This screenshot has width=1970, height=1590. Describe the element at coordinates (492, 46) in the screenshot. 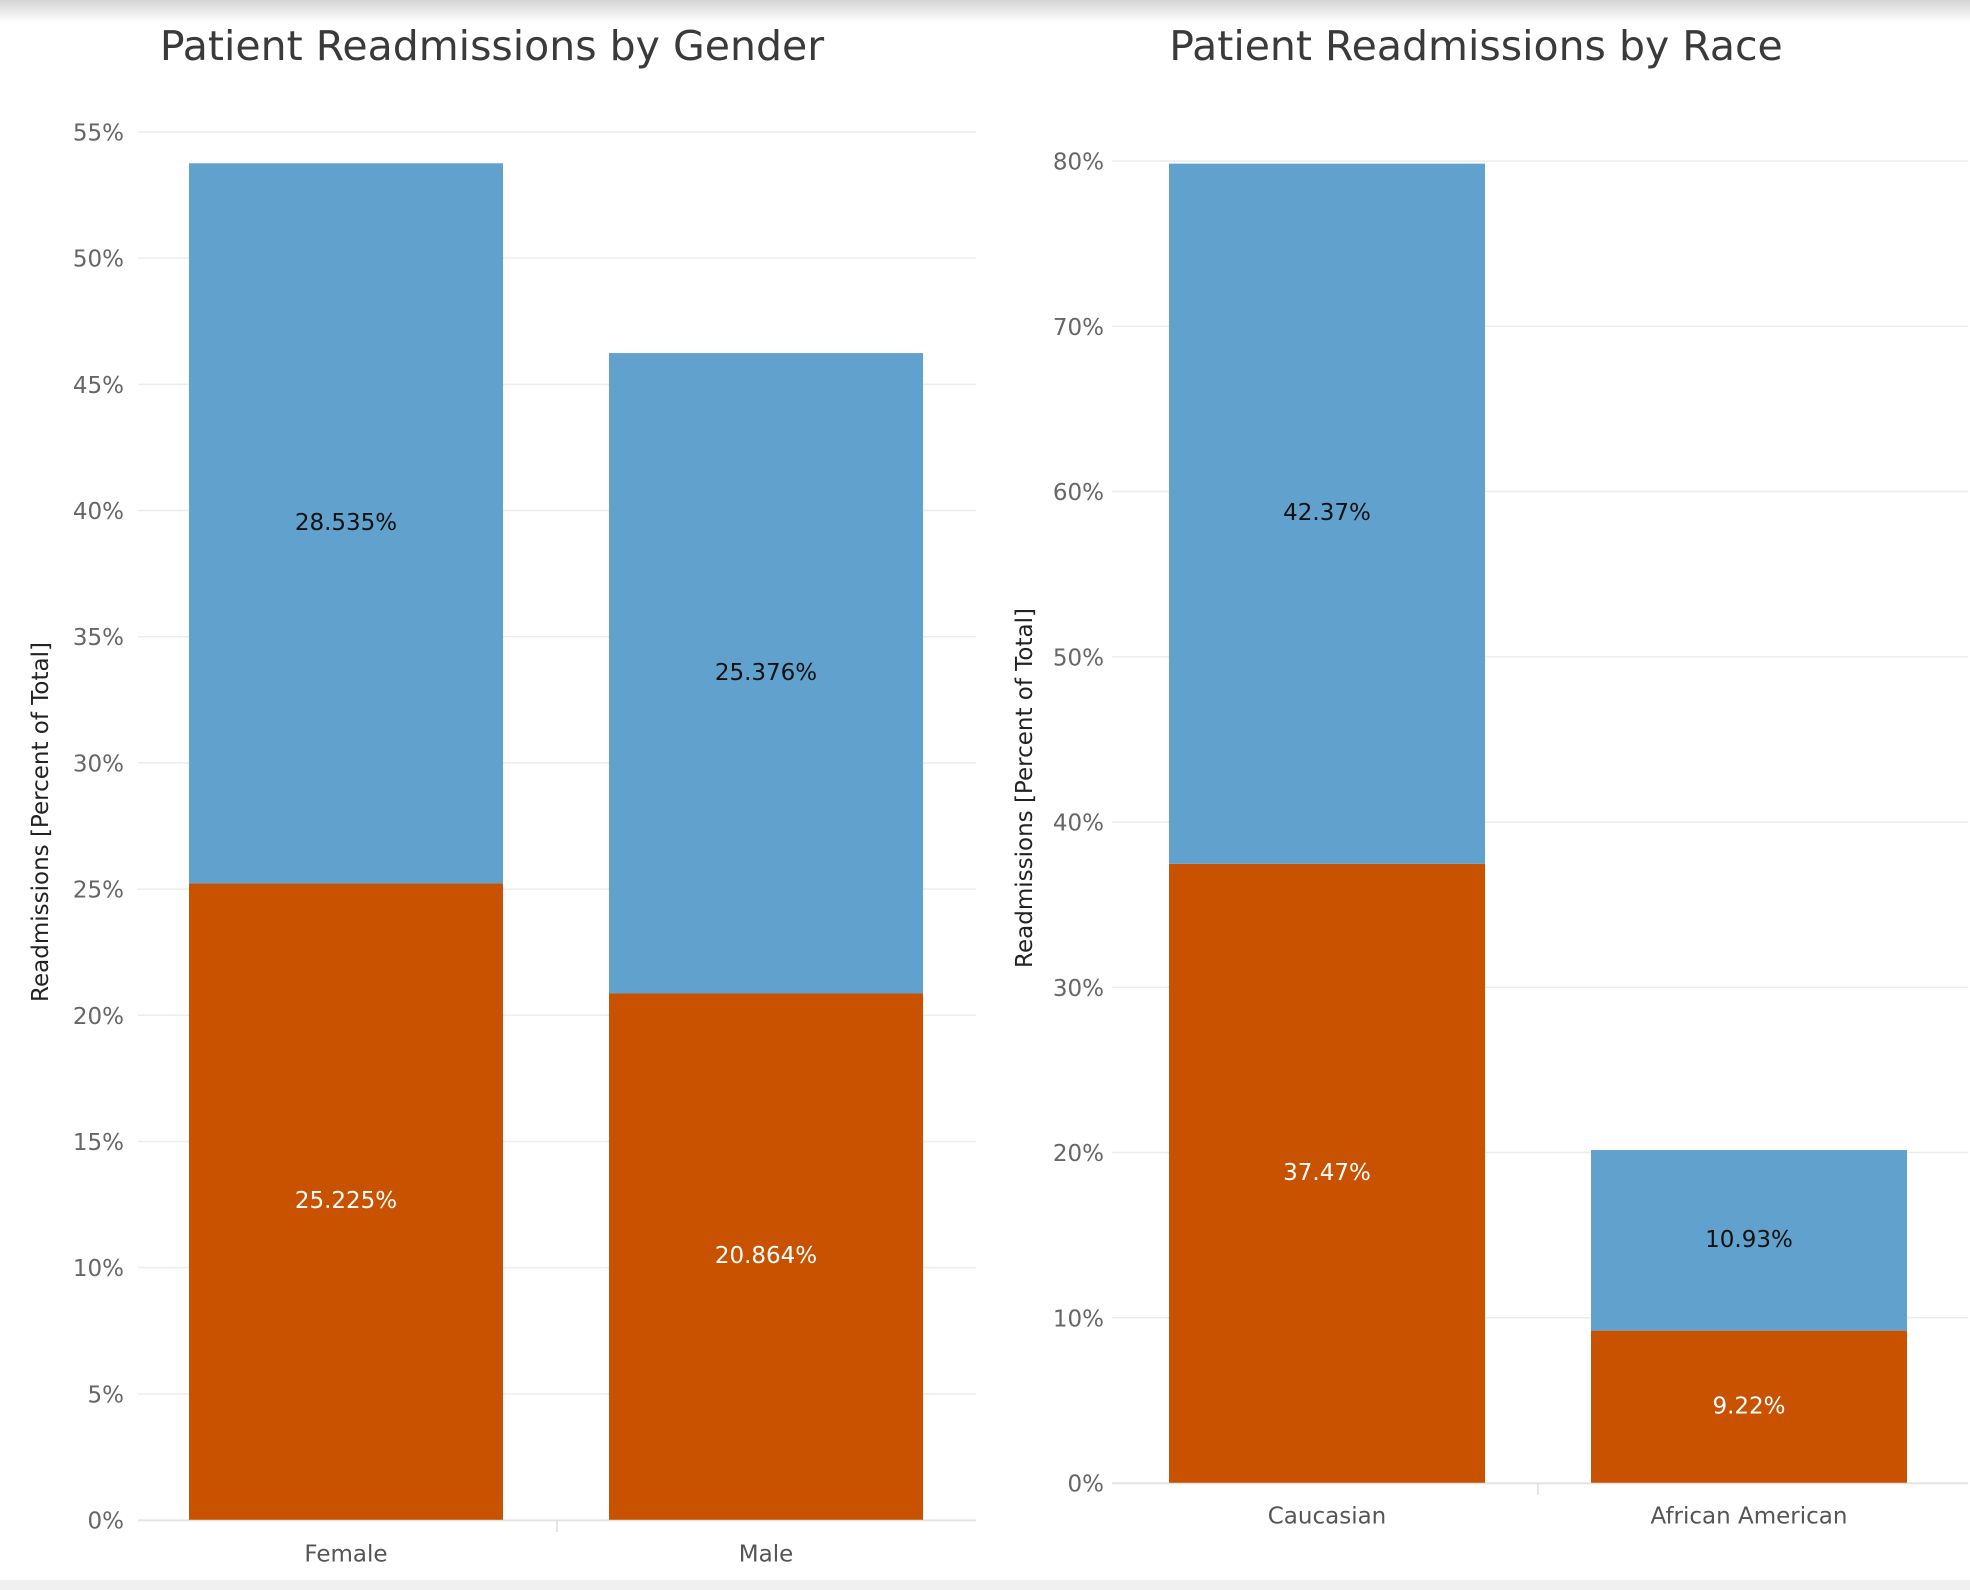

I see `chart-title: Patient Readmissions by Gender` at that location.